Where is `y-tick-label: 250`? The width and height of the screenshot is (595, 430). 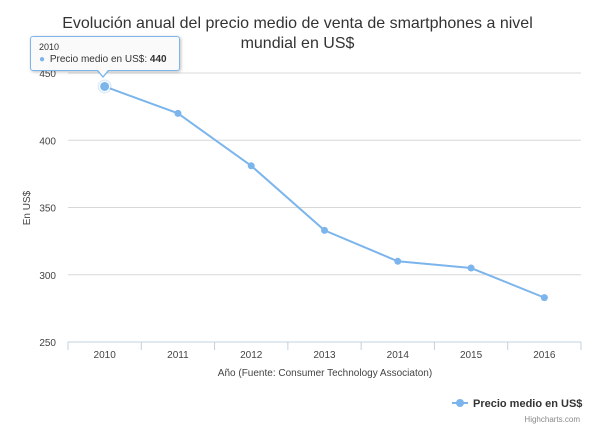 y-tick-label: 250 is located at coordinates (47, 343).